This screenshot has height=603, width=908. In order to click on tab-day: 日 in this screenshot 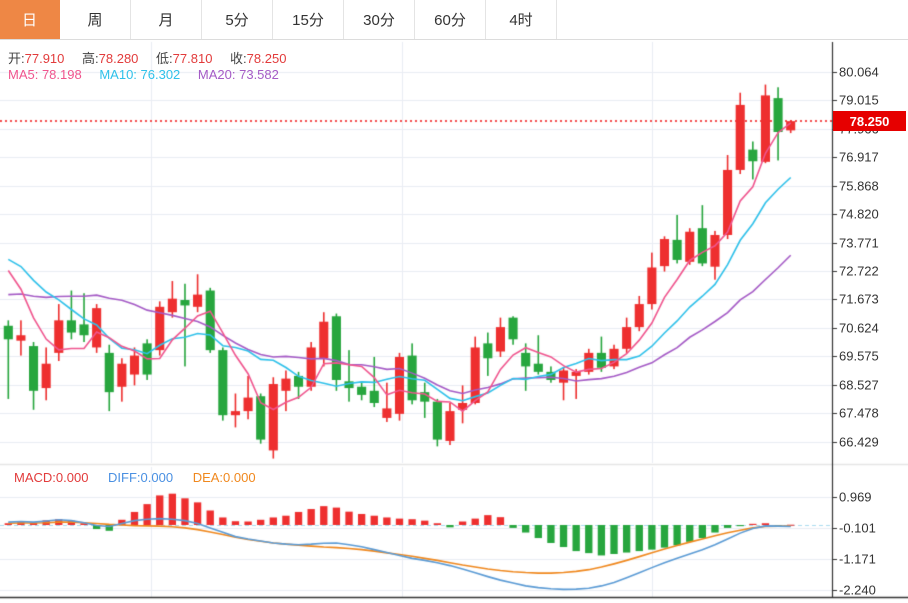, I will do `click(30, 19)`.